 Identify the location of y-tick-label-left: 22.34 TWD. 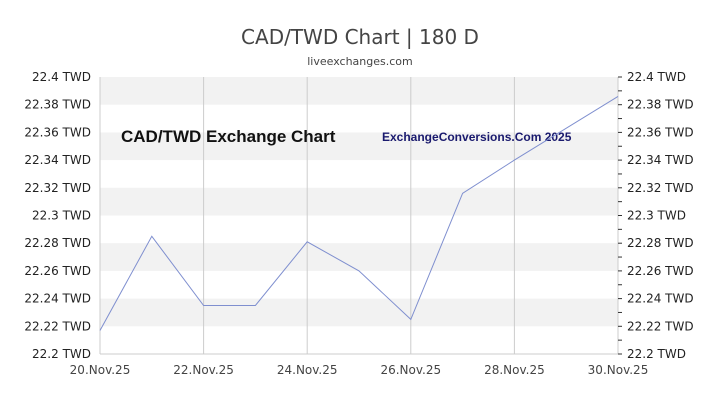
(57, 160).